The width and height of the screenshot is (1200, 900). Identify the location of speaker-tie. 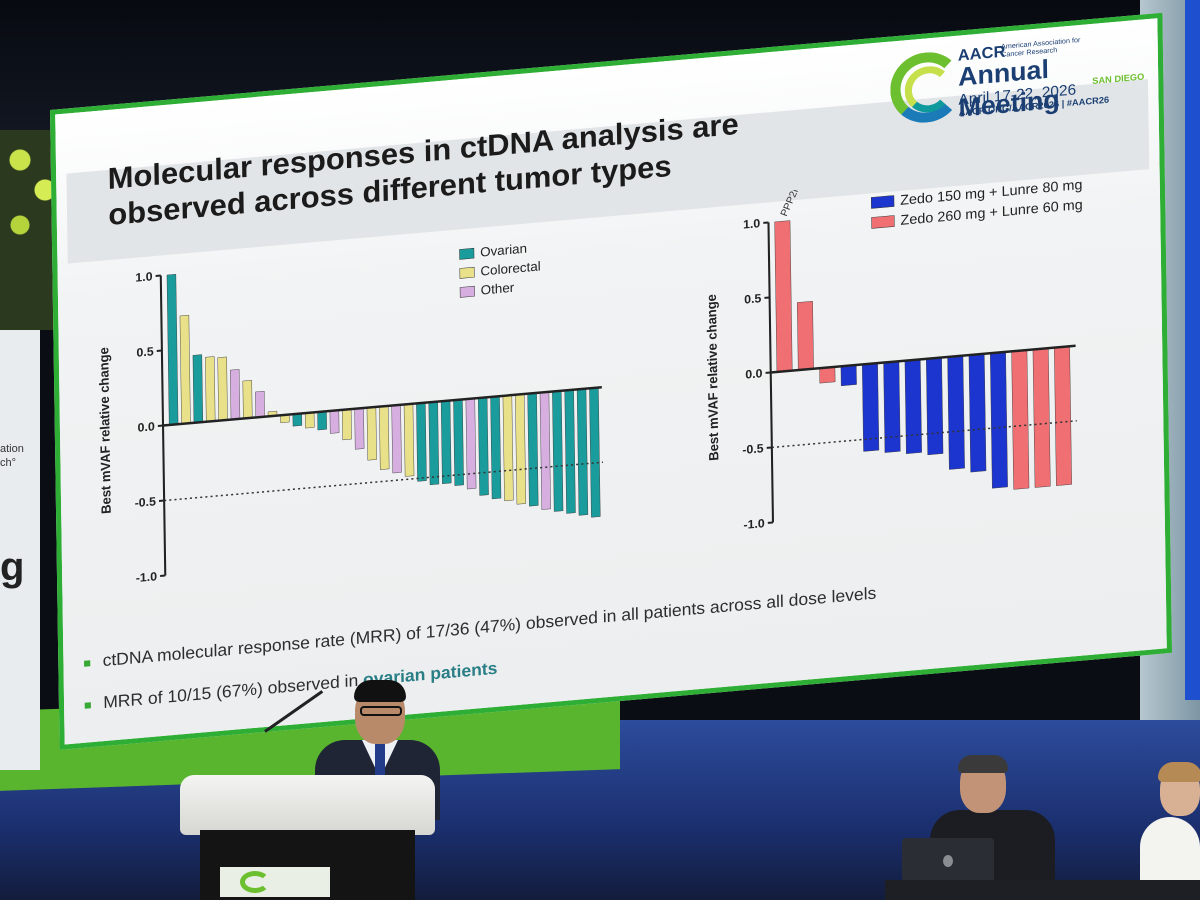
(380, 762).